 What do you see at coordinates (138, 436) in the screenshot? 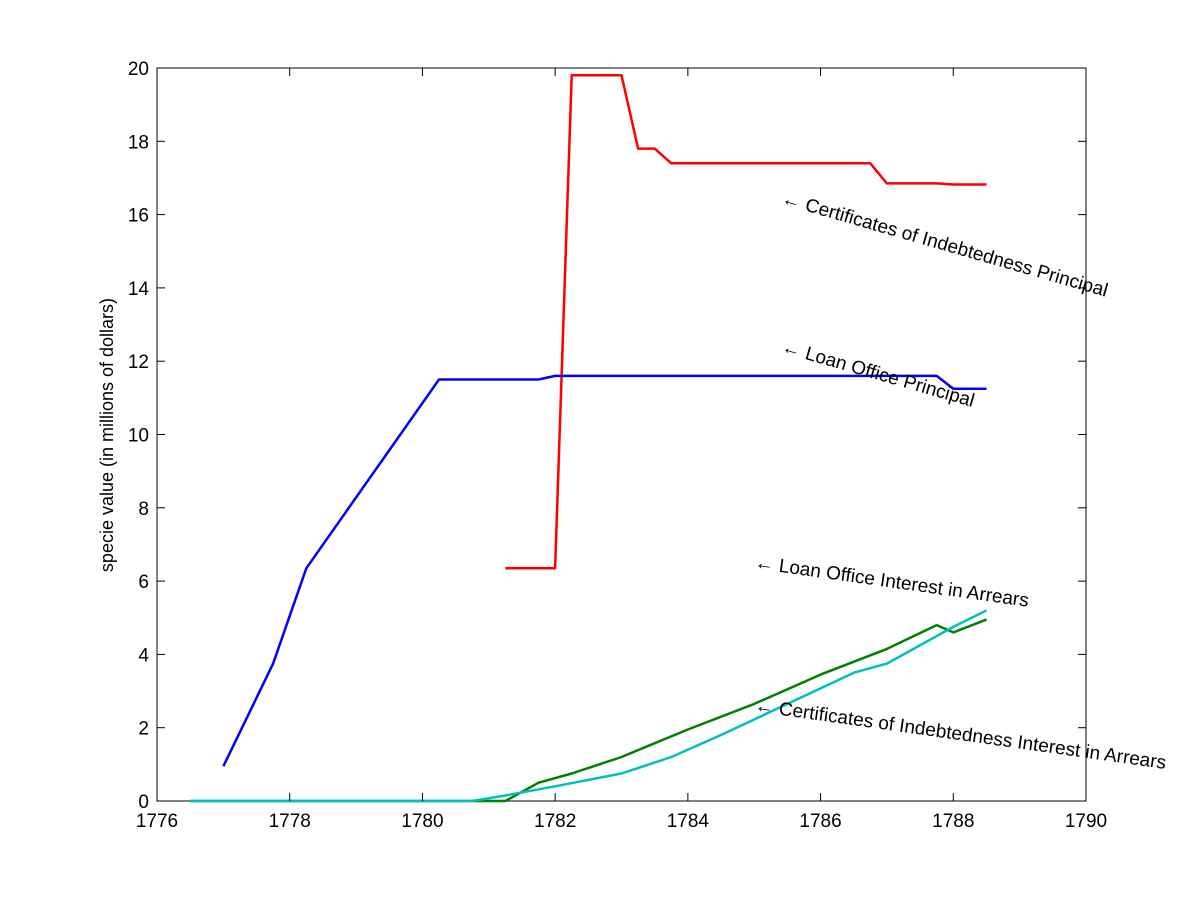
I see `y-tick-label: 10` at bounding box center [138, 436].